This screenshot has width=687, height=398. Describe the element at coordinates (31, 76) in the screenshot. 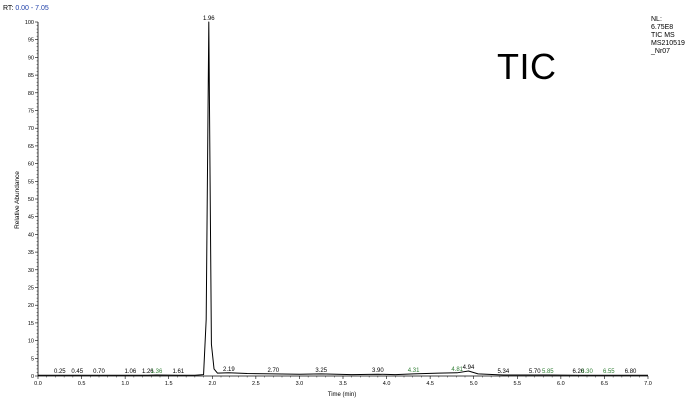

I see `y-tick-label: 85` at that location.